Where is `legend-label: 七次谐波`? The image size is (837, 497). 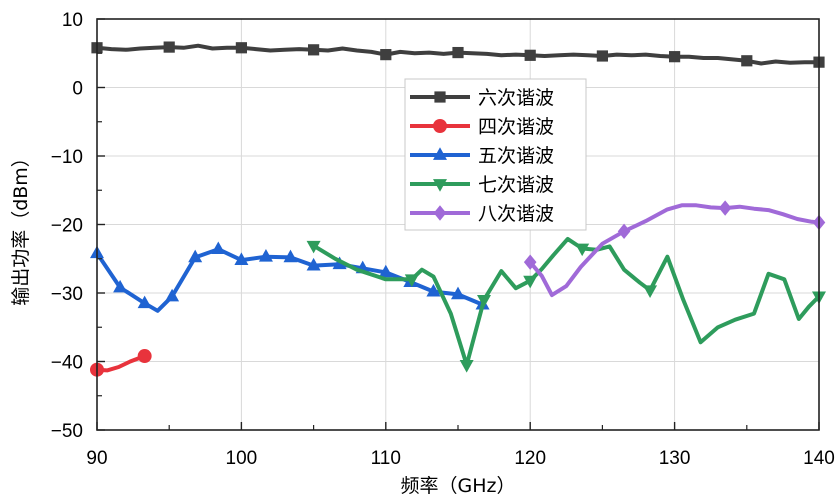
legend-label: 七次谐波 is located at coordinates (516, 185).